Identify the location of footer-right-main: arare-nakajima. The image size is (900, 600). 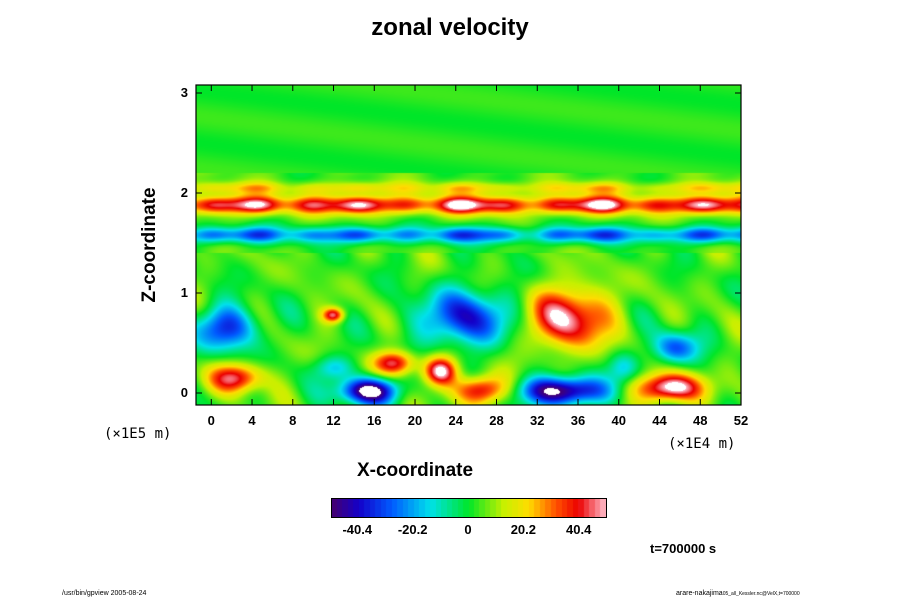
(699, 593).